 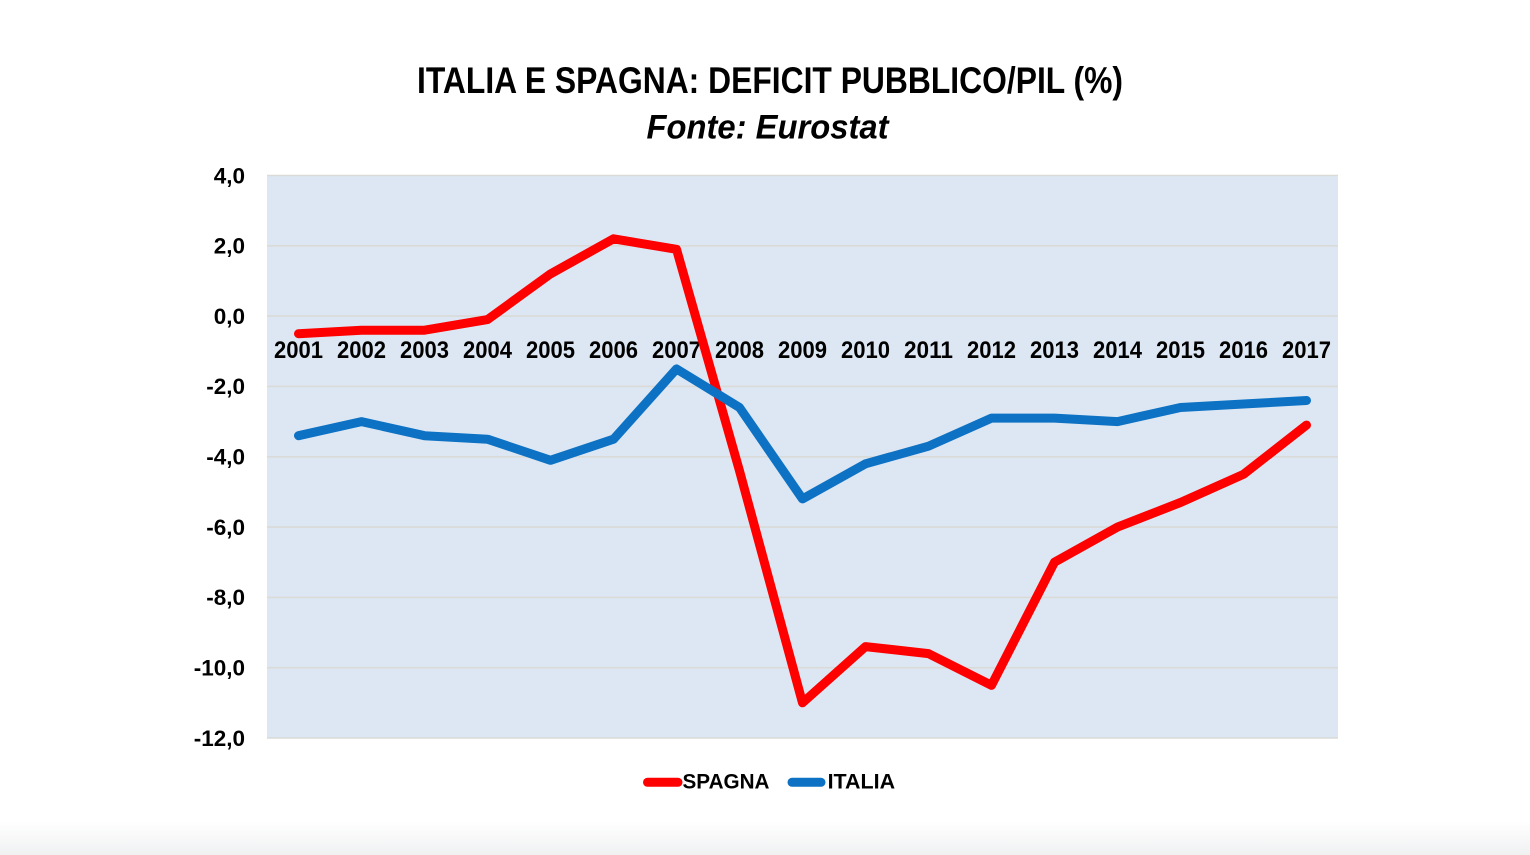 What do you see at coordinates (424, 350) in the screenshot?
I see `svg-text: 2003` at bounding box center [424, 350].